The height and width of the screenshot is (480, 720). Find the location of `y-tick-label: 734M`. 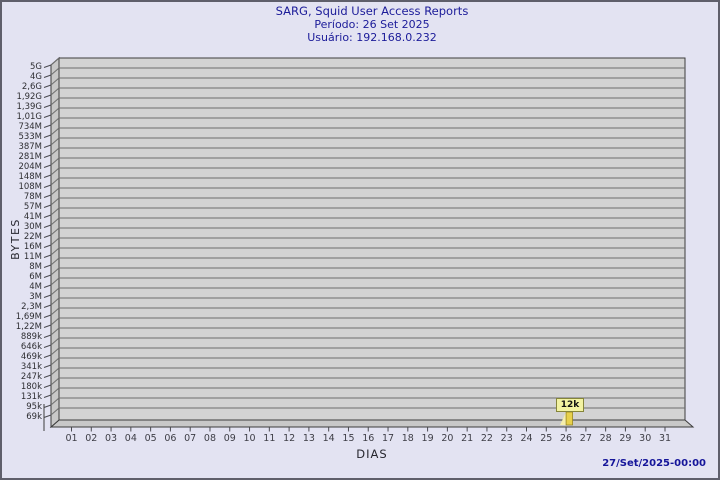

y-tick-label: 734M is located at coordinates (30, 127).